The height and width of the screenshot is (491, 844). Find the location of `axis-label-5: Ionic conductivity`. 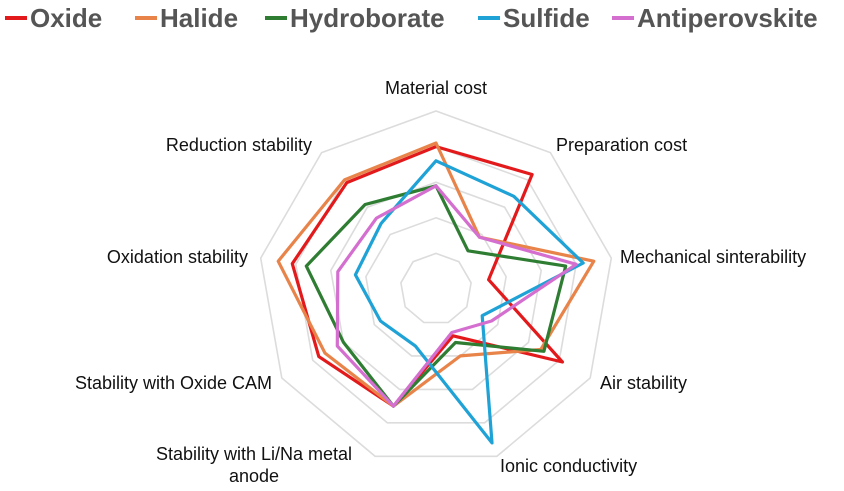

axis-label-5: Ionic conductivity is located at coordinates (568, 466).